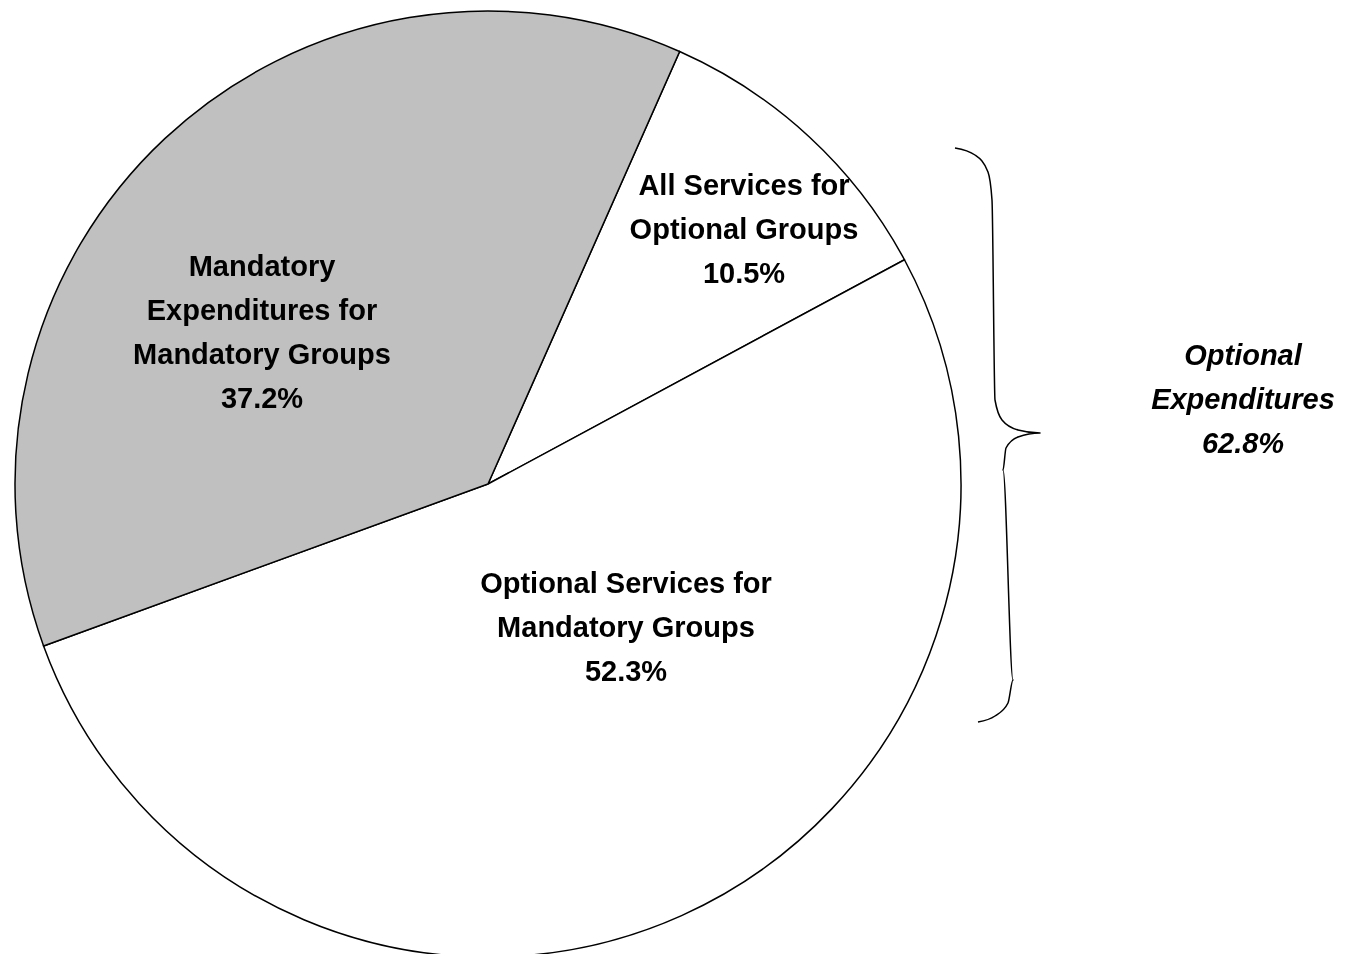 The width and height of the screenshot is (1360, 954). What do you see at coordinates (626, 671) in the screenshot?
I see `data-label: 52.3%` at bounding box center [626, 671].